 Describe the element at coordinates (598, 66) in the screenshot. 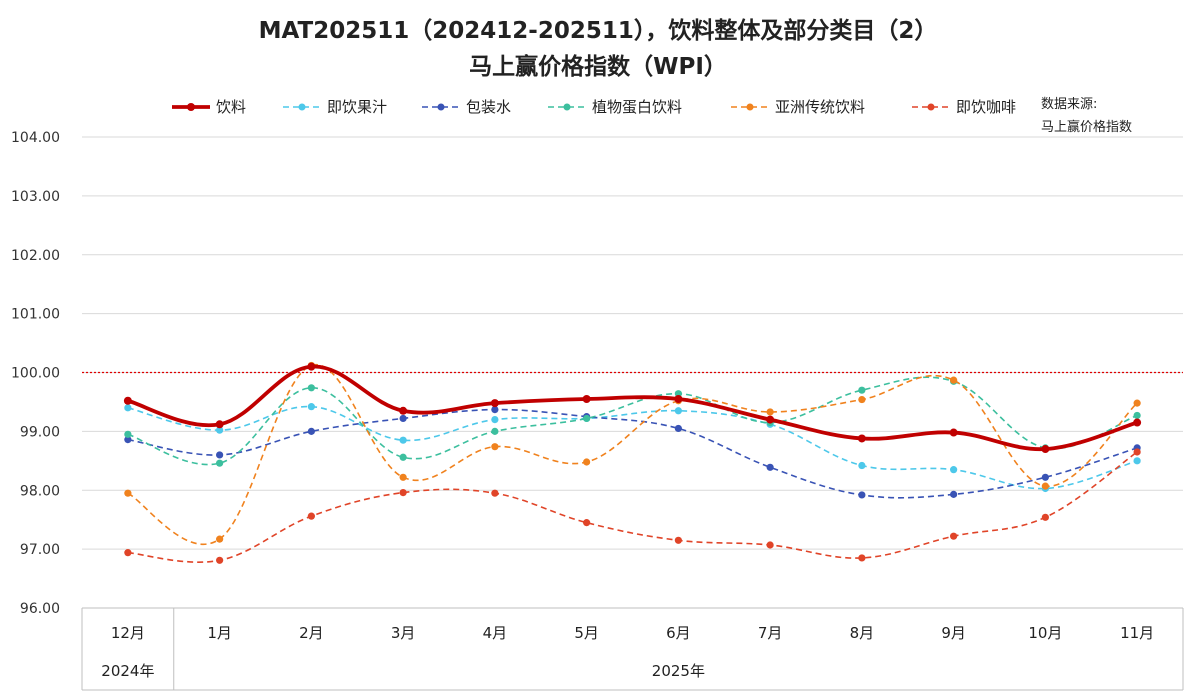

I see `chart-title-line2: 马上赢价格指数（WPI）` at that location.